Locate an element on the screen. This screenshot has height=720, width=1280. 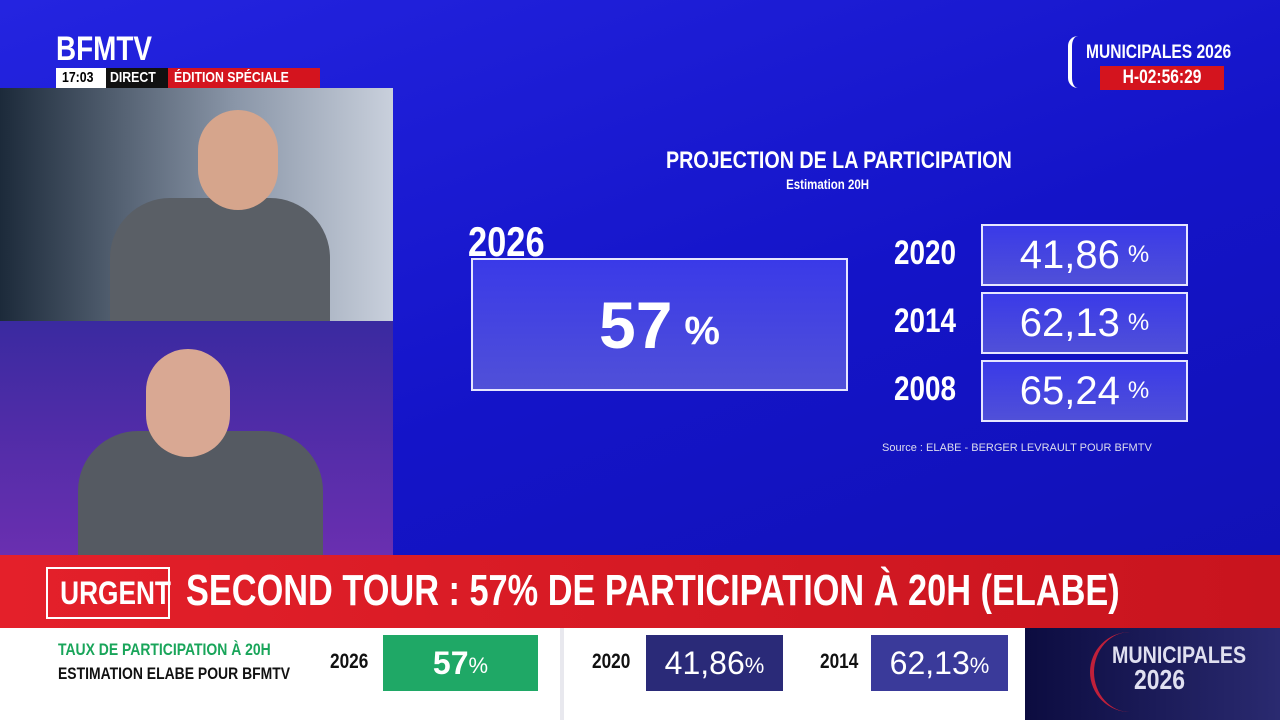
text: H-02:56:29 is located at coordinates (1162, 77).